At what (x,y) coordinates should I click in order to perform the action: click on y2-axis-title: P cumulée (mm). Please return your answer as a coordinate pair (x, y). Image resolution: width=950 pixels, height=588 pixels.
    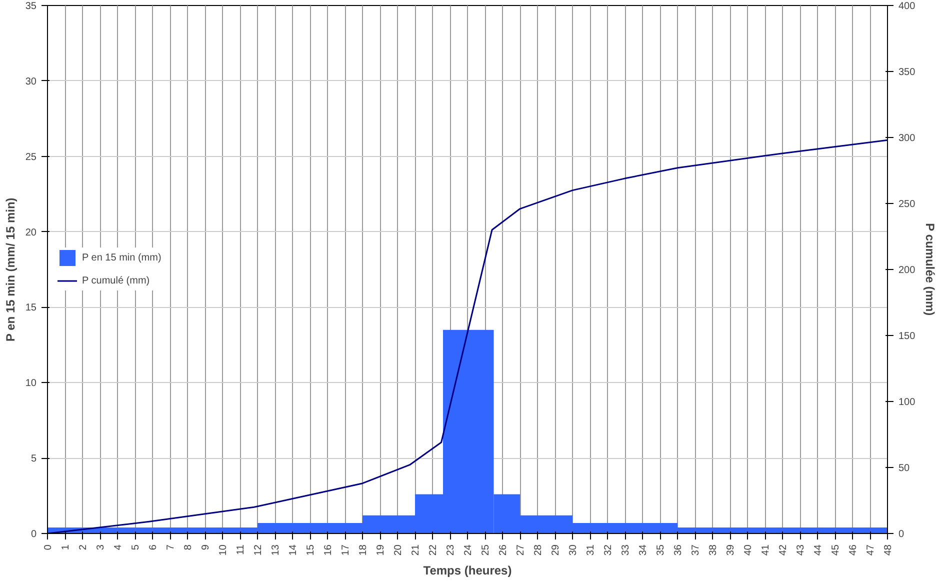
    Looking at the image, I should click on (930, 269).